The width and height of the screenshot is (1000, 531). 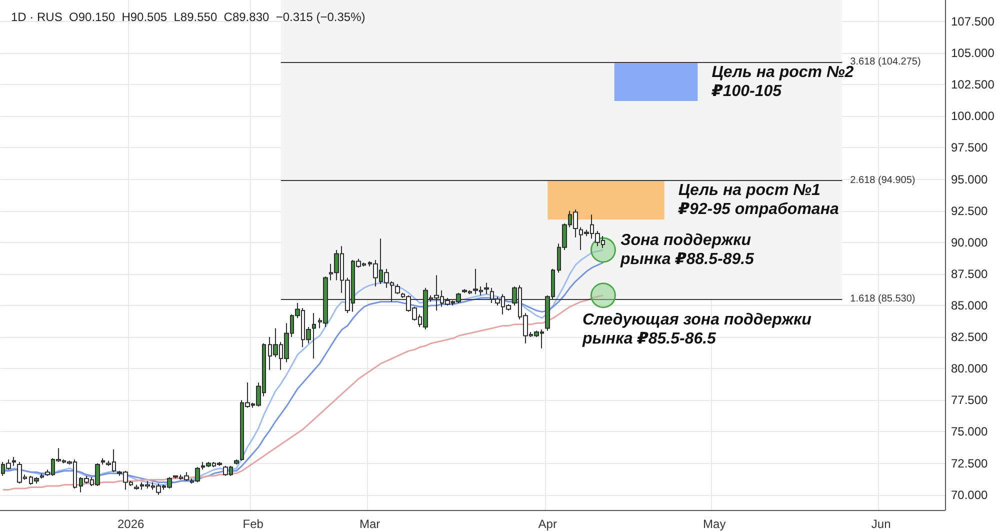 What do you see at coordinates (687, 250) in the screenshot?
I see `annotation: Зона поддержки рынка ₽88.5-89.5` at bounding box center [687, 250].